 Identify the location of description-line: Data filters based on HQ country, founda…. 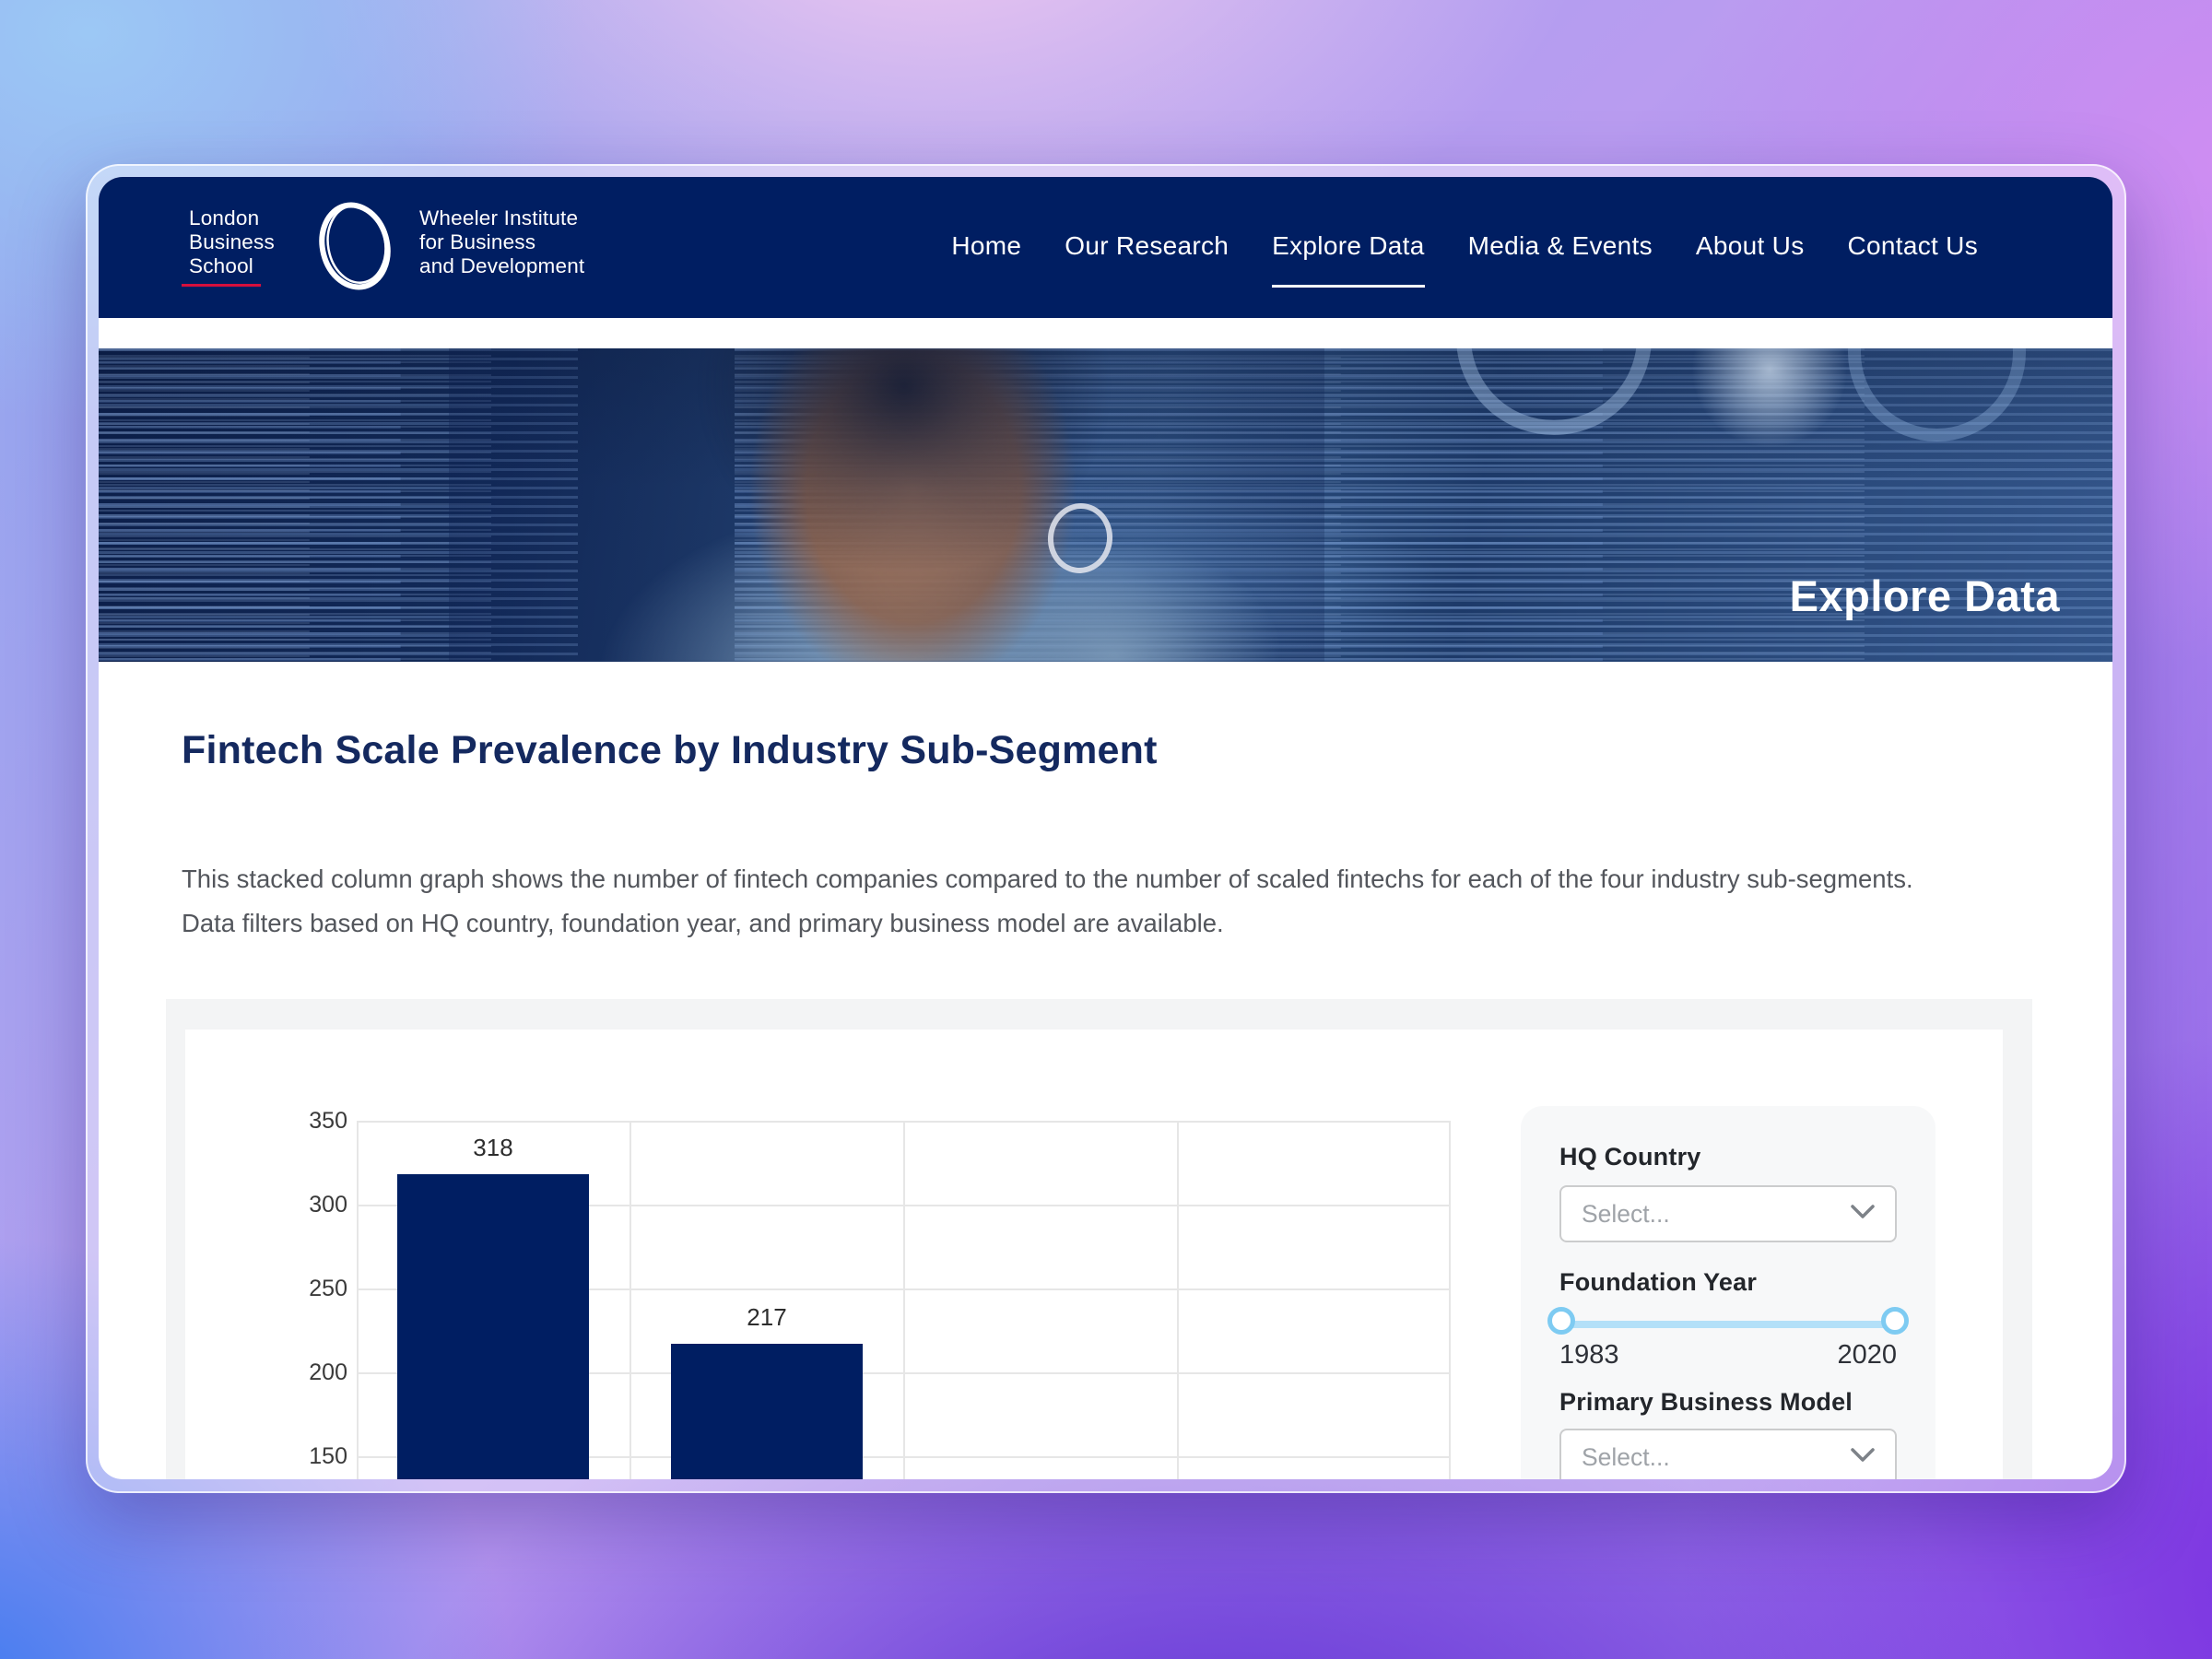
(703, 923).